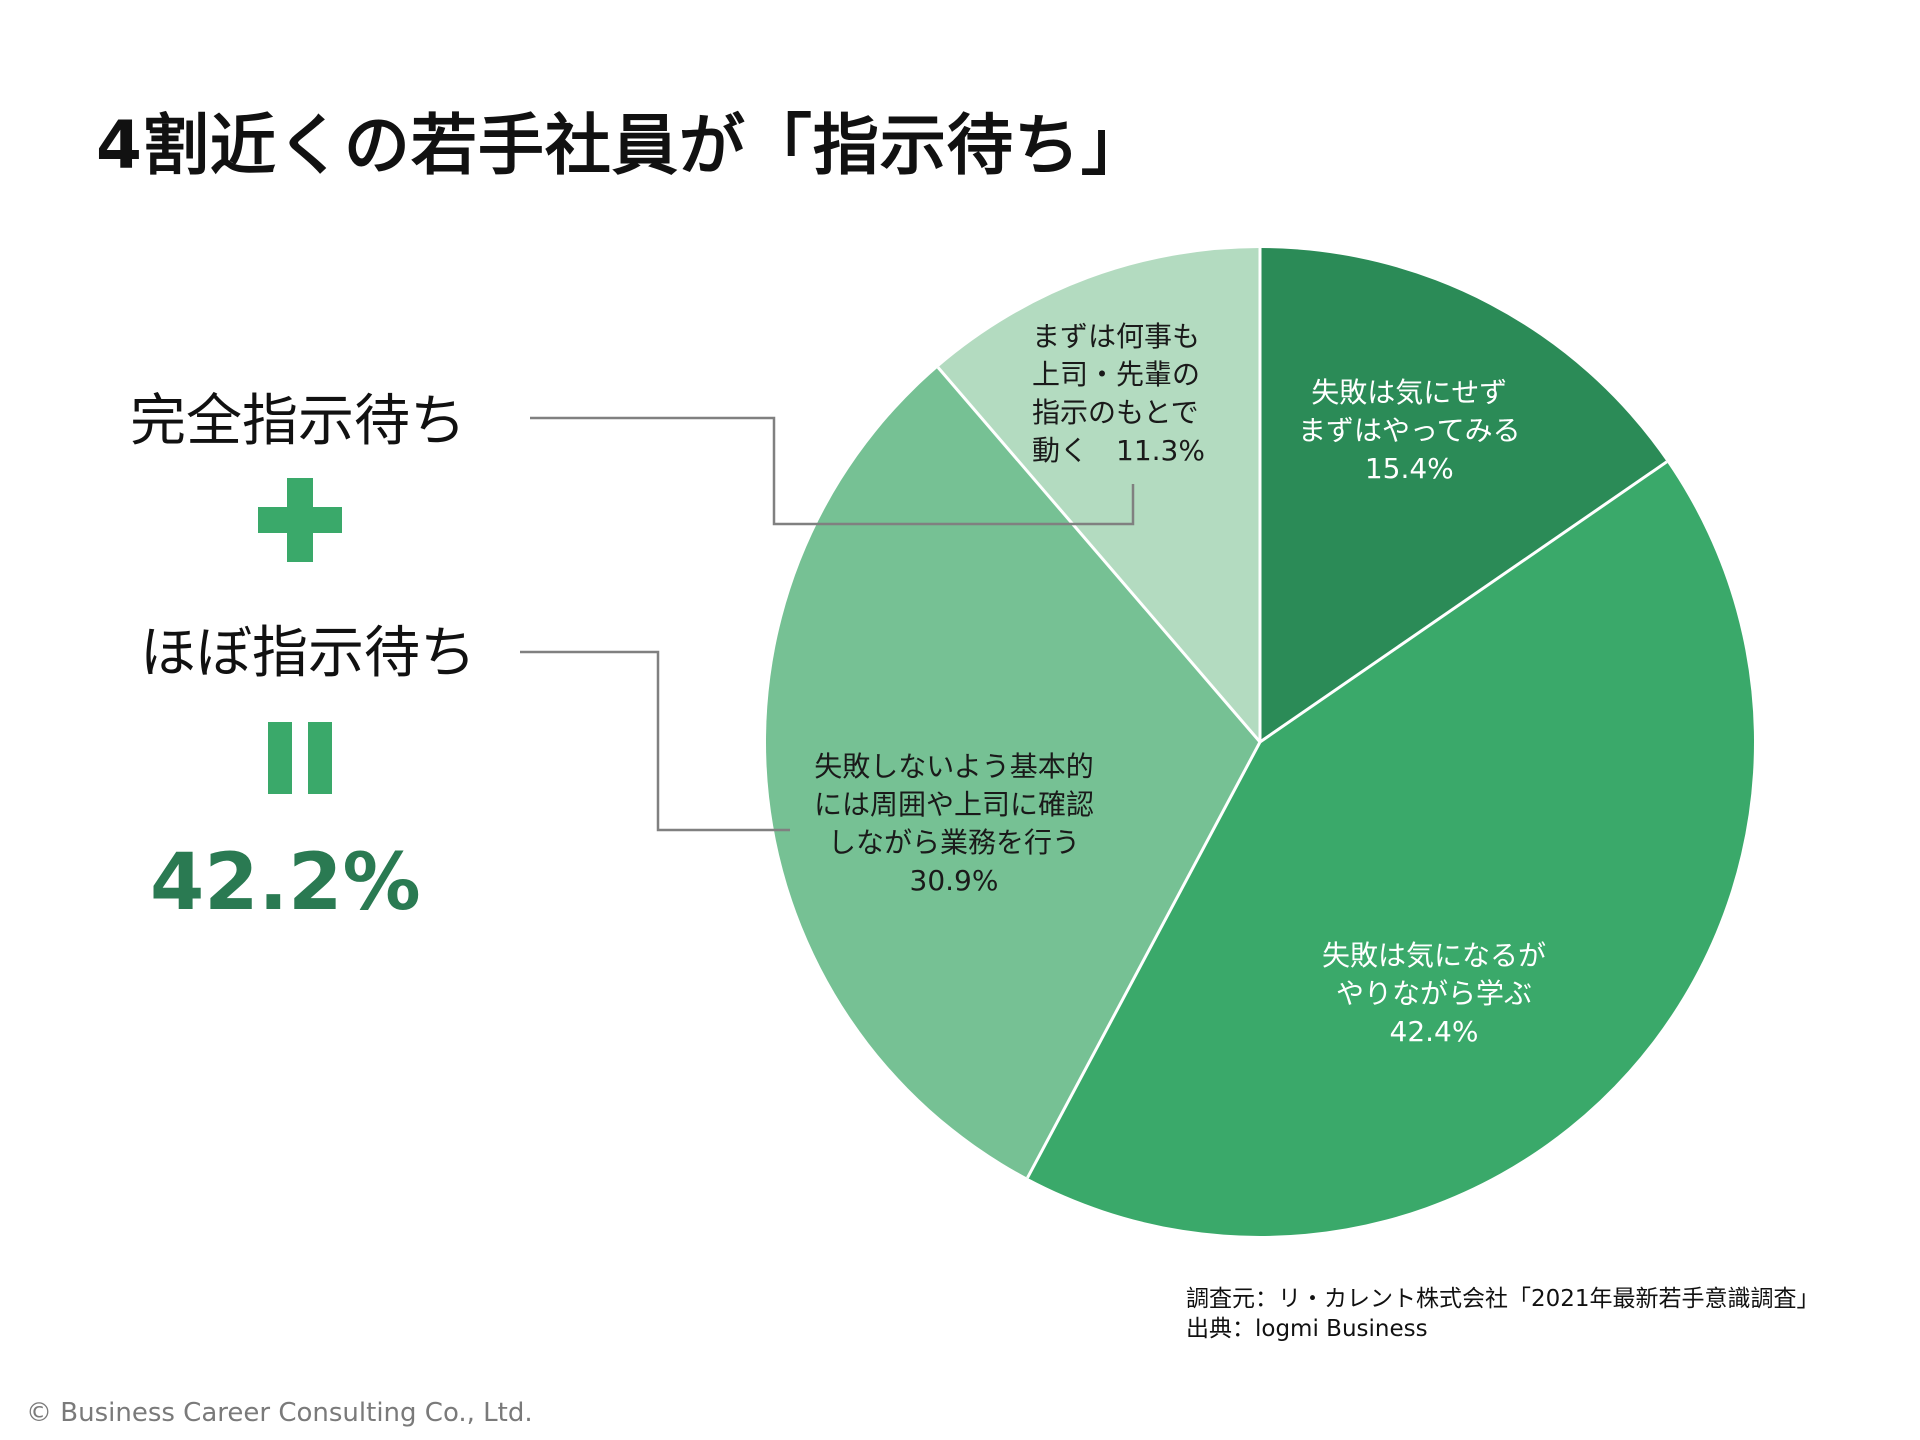  I want to click on total-percent: 42.2%, so click(285, 883).